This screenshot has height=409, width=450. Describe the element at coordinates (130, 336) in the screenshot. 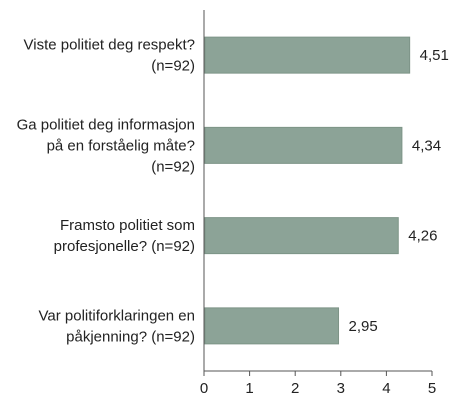

I see `category-label-4-line-2: påkjenning? (n=92)` at that location.